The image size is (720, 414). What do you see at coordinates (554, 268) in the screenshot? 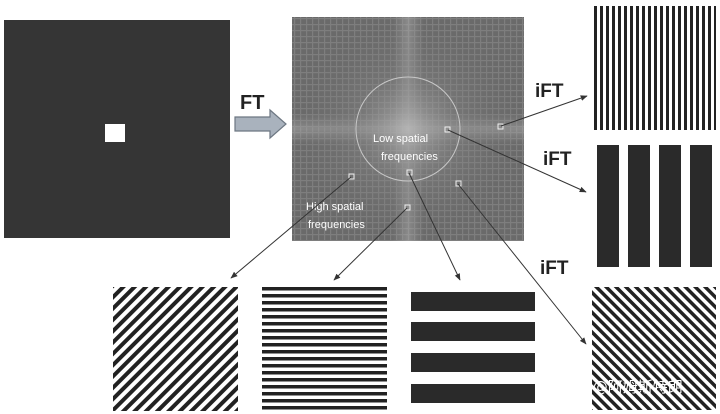
I see `ift-label-3: iFT` at bounding box center [554, 268].